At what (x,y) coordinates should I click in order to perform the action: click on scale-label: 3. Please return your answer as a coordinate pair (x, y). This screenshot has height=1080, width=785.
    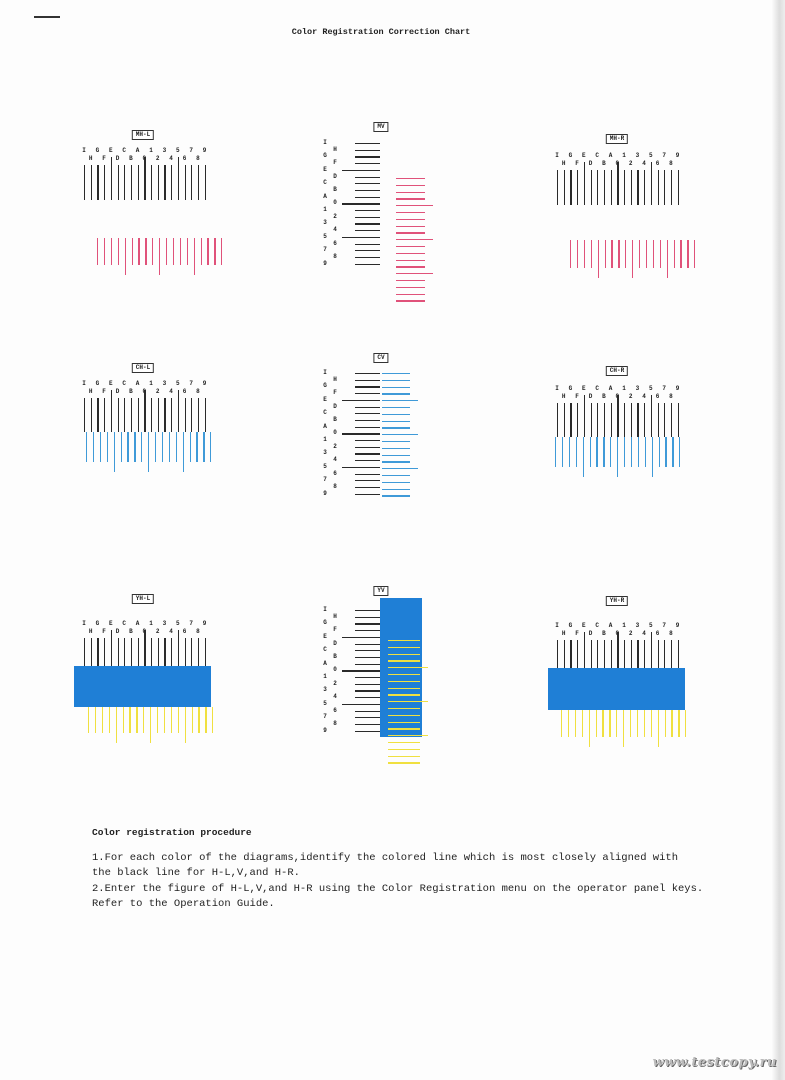
    Looking at the image, I should click on (164, 623).